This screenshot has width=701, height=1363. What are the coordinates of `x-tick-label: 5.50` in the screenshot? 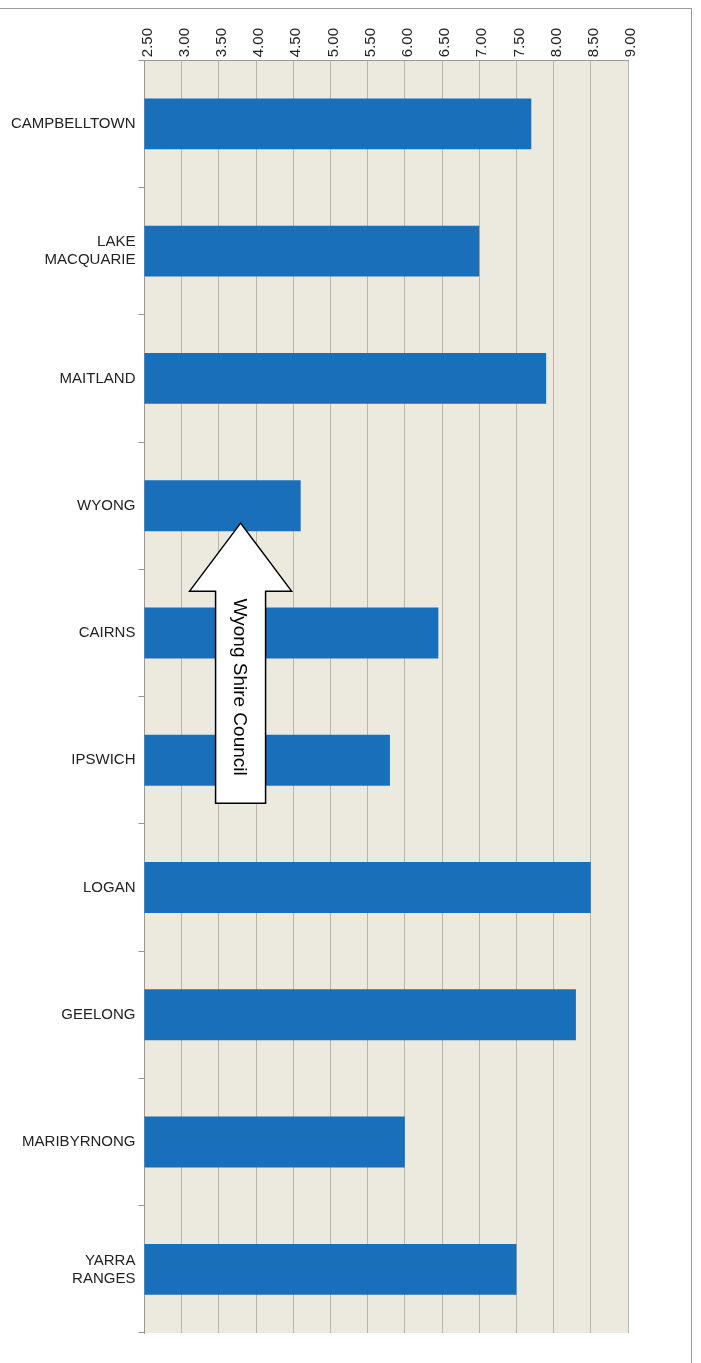 It's located at (369, 42).